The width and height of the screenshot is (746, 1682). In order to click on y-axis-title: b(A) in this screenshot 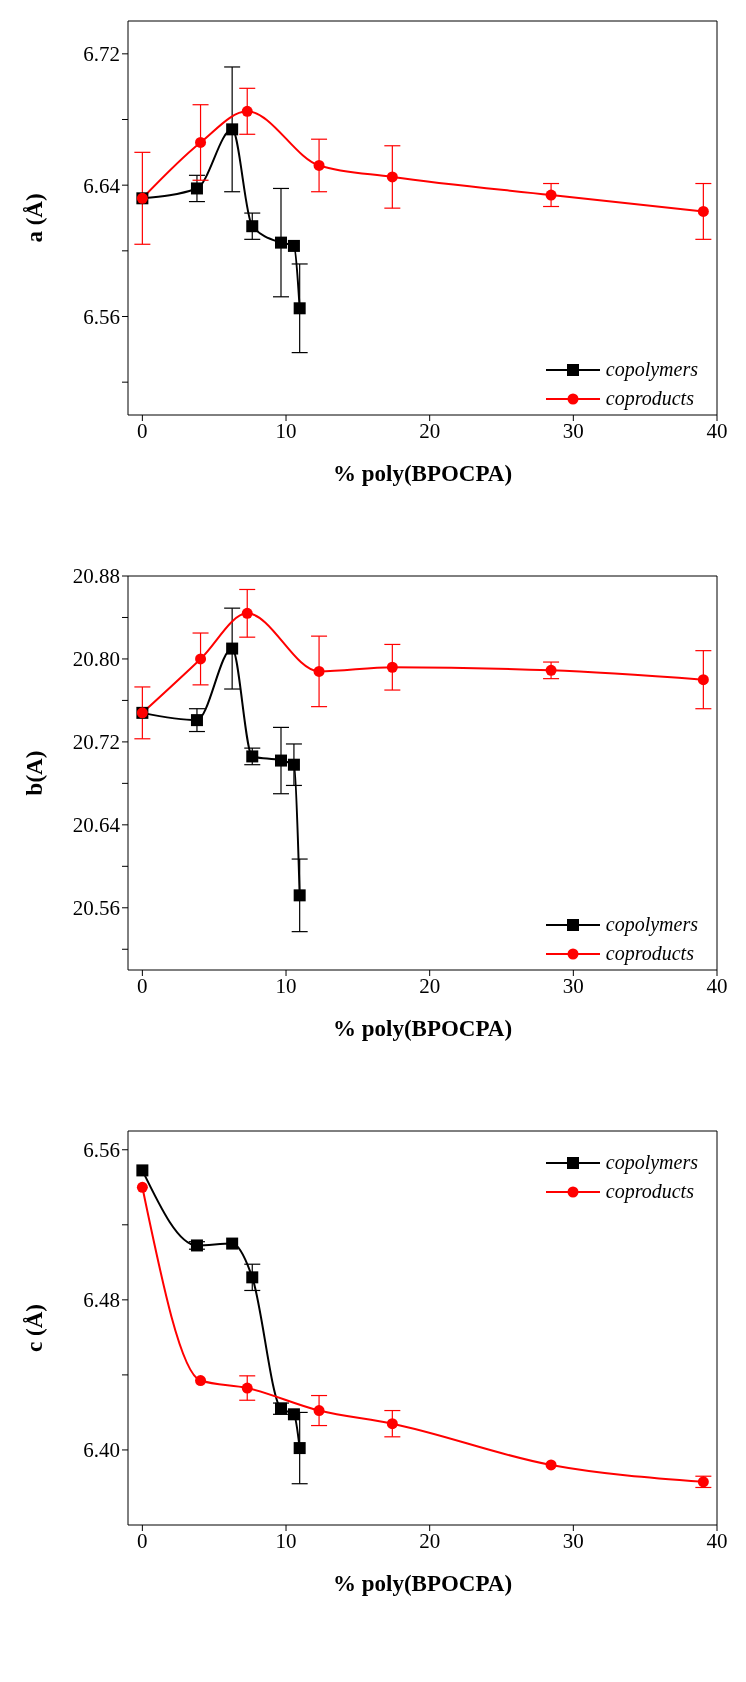, I will do `click(35, 773)`.